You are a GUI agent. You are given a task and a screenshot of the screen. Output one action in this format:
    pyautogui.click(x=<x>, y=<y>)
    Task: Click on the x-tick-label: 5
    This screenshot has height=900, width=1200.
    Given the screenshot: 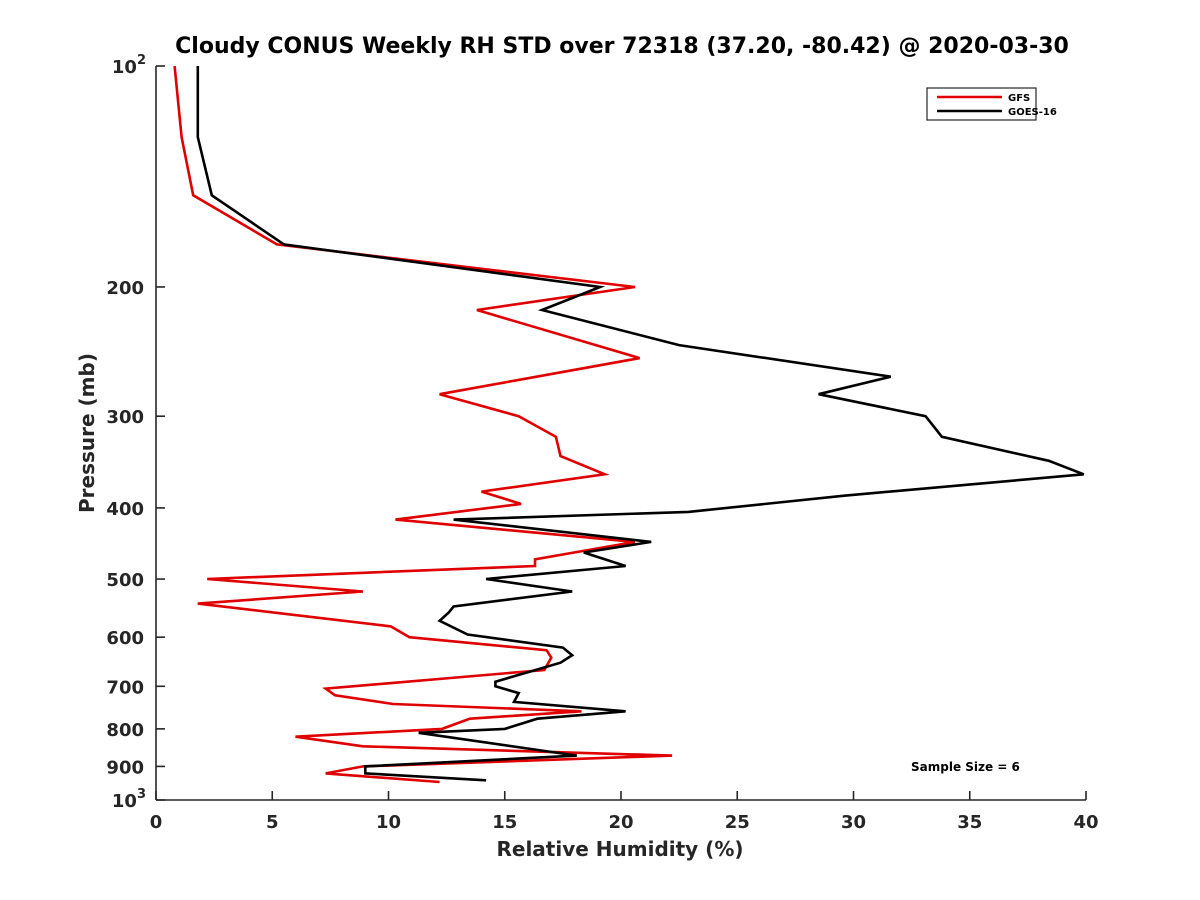 What is the action you would take?
    pyautogui.click(x=272, y=822)
    